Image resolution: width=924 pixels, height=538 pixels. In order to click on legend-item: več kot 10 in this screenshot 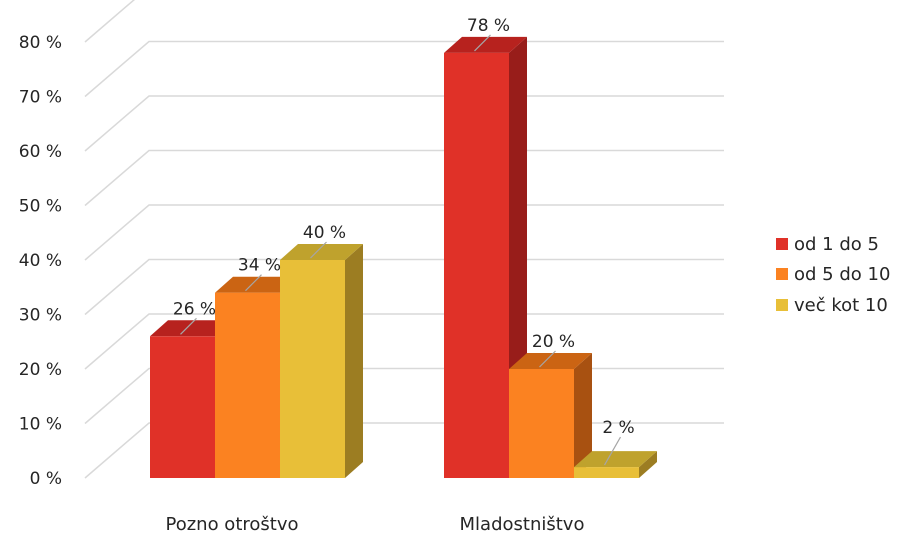, I will do `click(832, 305)`.